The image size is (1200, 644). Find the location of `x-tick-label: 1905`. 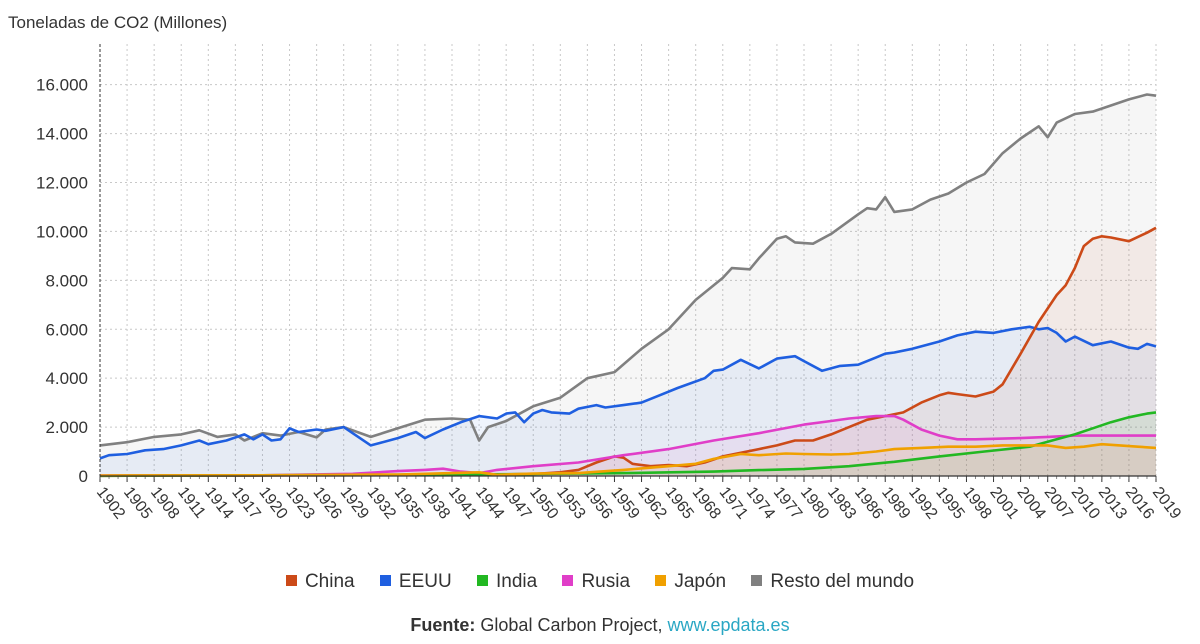

x-tick-label: 1905 is located at coordinates (137, 503).